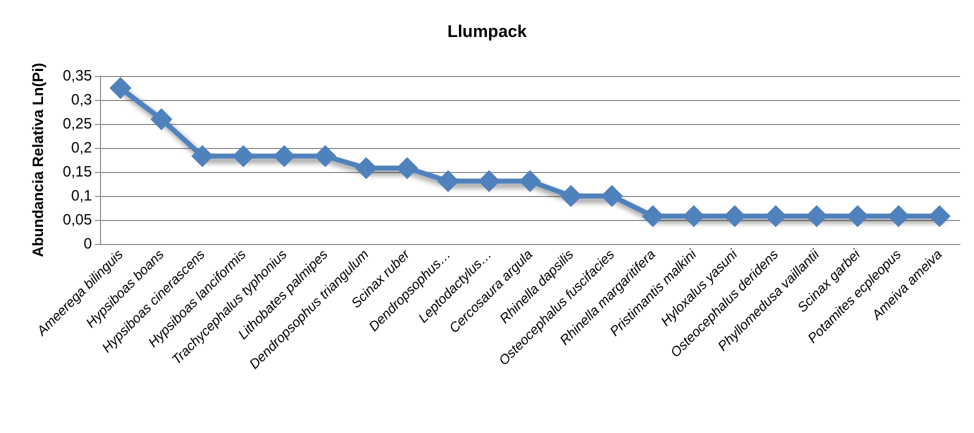 Image resolution: width=974 pixels, height=433 pixels. I want to click on y-axis-title: Abundancia Relativa Ln(Pi), so click(38, 160).